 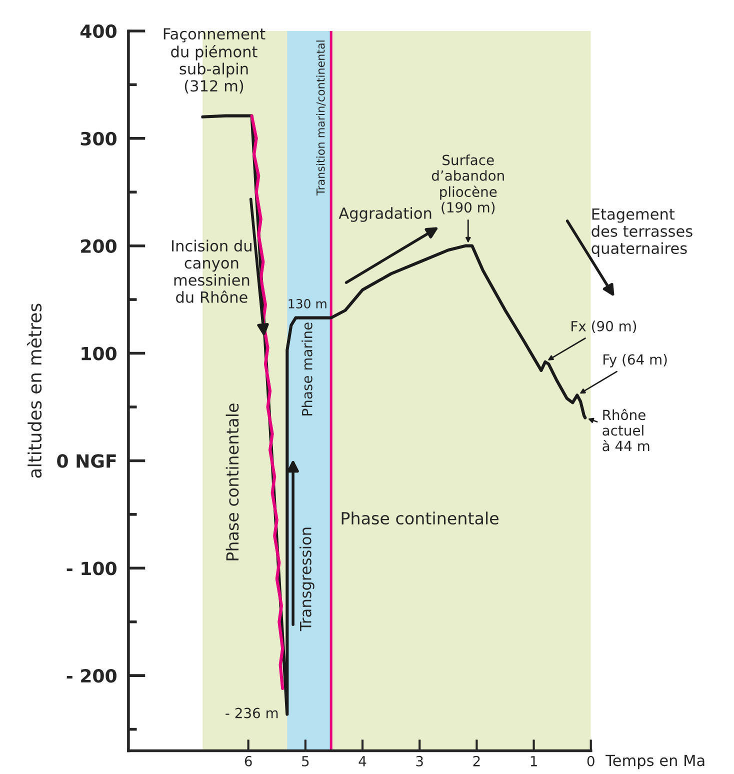 I want to click on x-tick-label: 3, so click(x=419, y=761).